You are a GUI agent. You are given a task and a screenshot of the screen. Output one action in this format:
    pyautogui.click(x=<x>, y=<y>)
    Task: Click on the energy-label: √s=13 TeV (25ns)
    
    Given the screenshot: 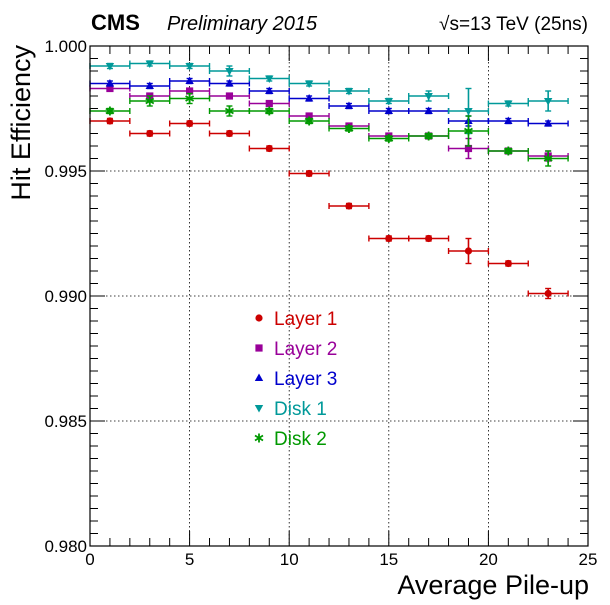 What is the action you would take?
    pyautogui.click(x=513, y=24)
    